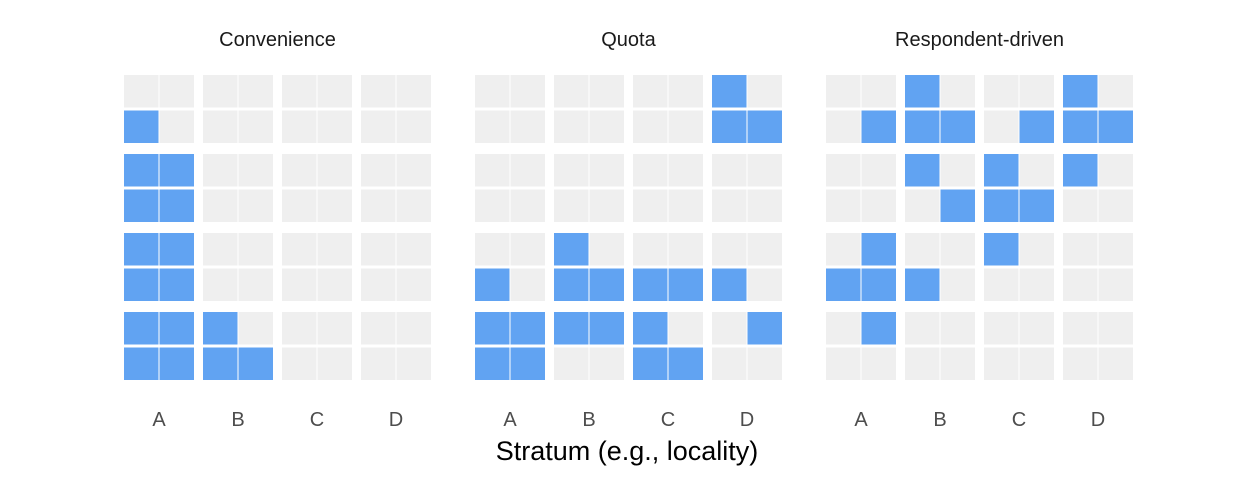 The image size is (1248, 480). Describe the element at coordinates (627, 451) in the screenshot. I see `x-axis-title: Stratum (e.g., locality)` at that location.